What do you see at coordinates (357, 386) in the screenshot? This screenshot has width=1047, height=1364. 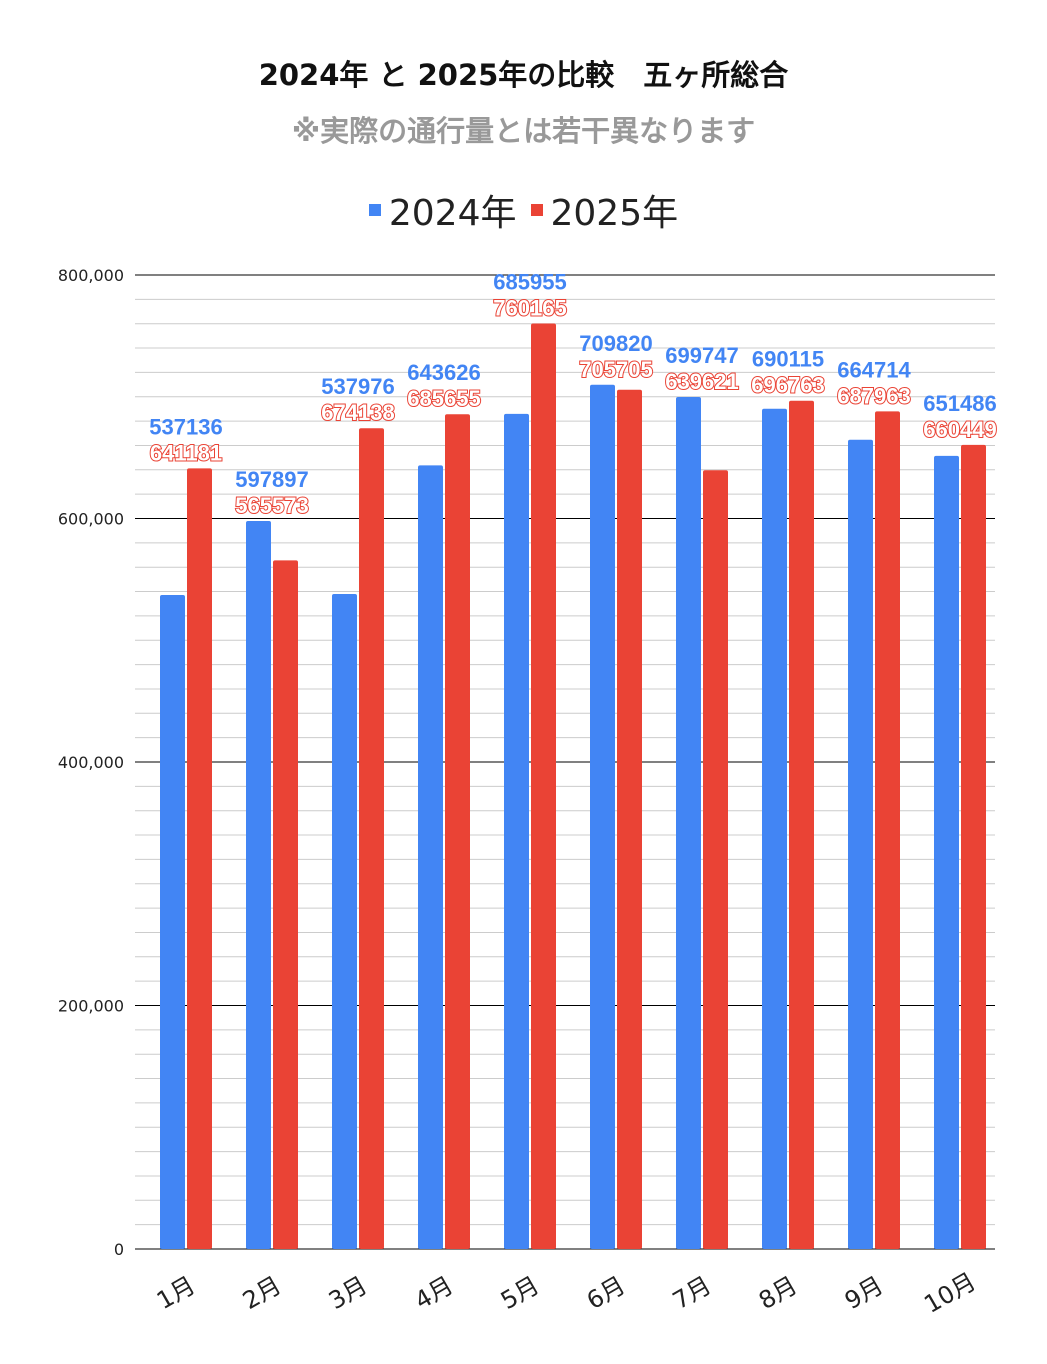 I see `data-label-2024: 537976` at bounding box center [357, 386].